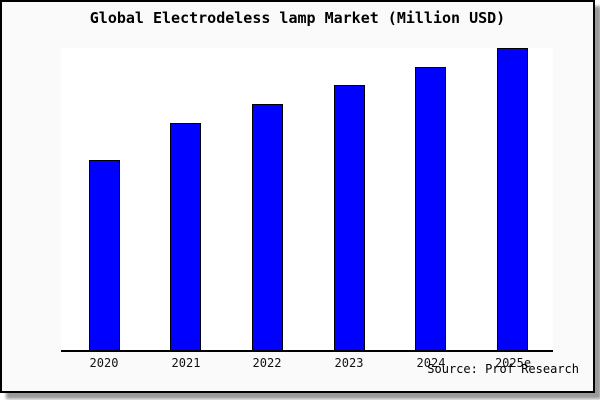 The height and width of the screenshot is (400, 600). Describe the element at coordinates (349, 363) in the screenshot. I see `x-tick-2023: 2023` at that location.